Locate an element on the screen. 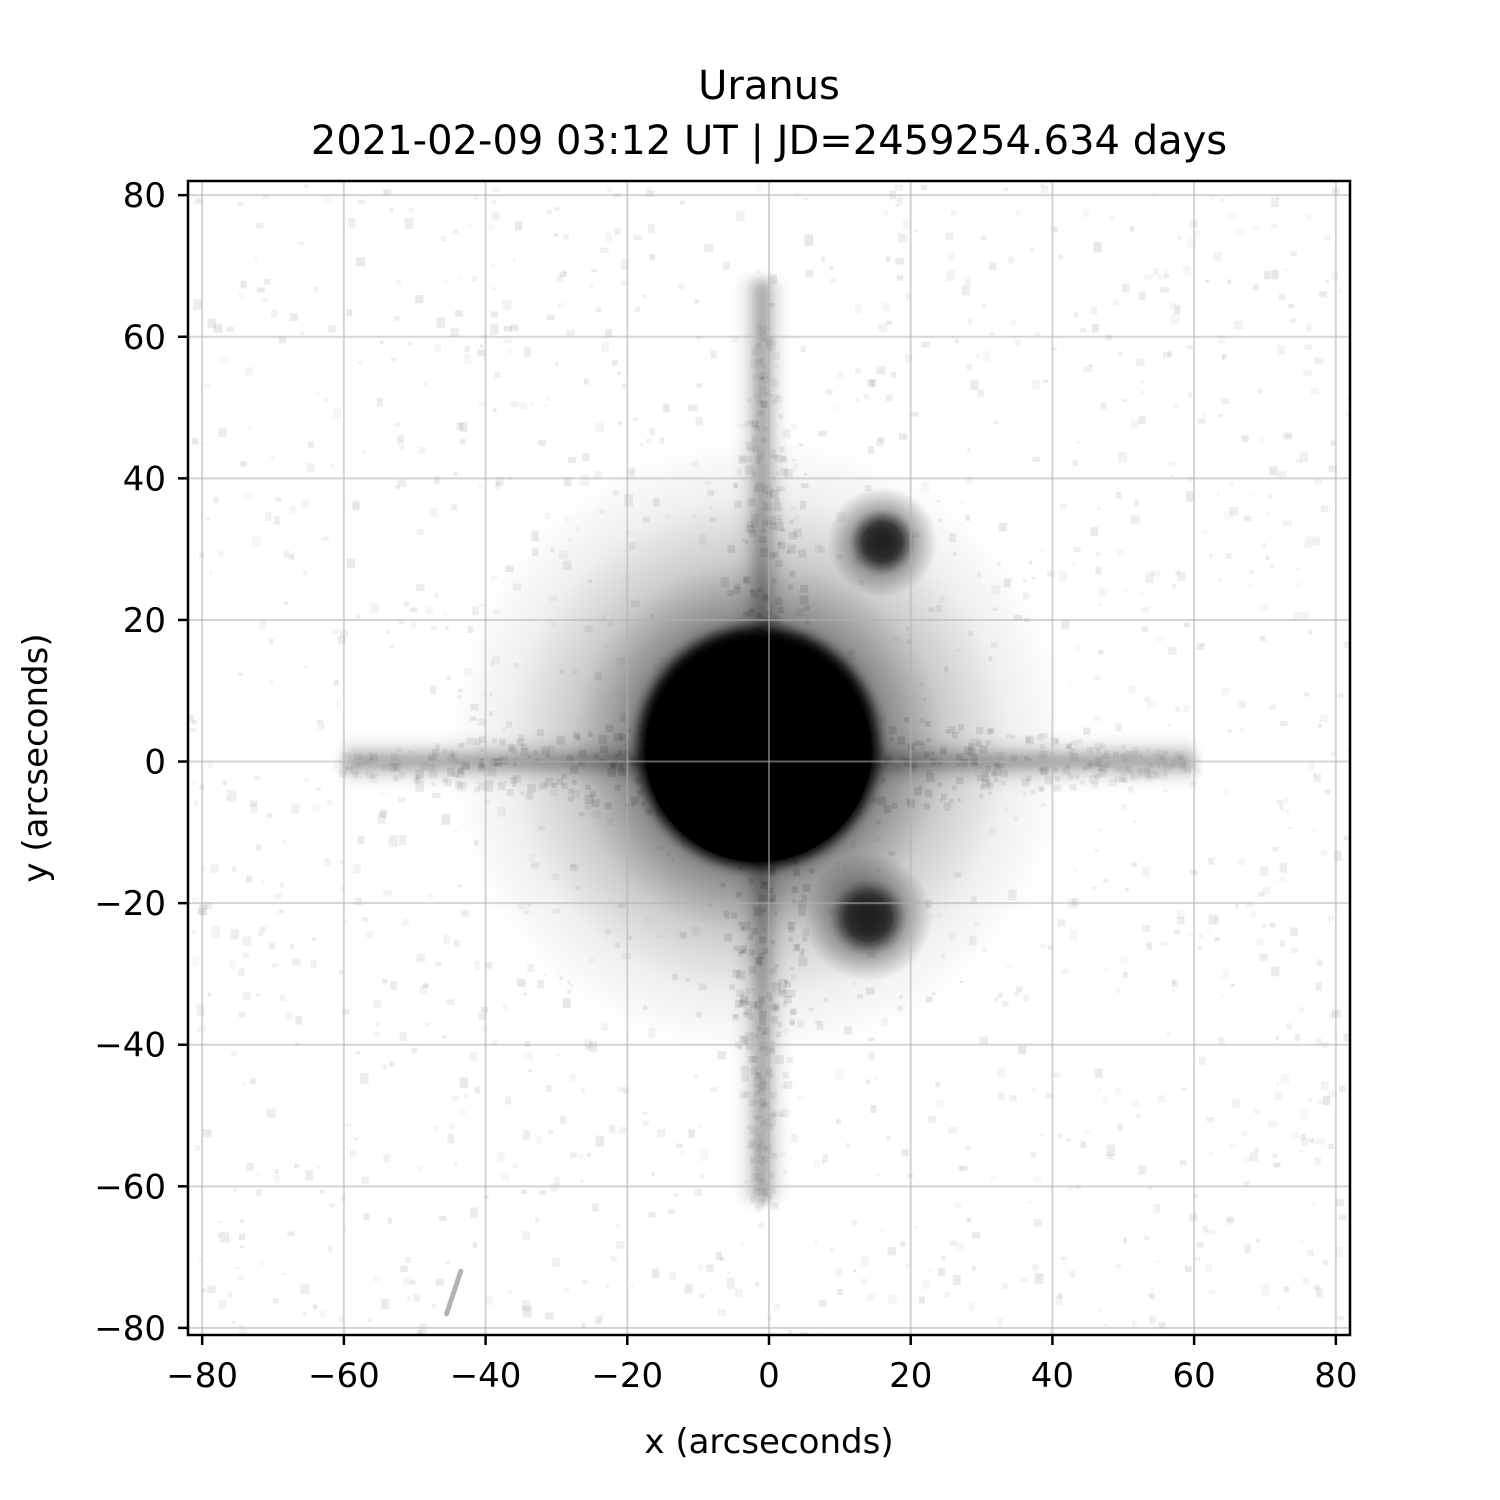 The height and width of the screenshot is (1500, 1500). x-tick-label: −80 is located at coordinates (202, 1376).